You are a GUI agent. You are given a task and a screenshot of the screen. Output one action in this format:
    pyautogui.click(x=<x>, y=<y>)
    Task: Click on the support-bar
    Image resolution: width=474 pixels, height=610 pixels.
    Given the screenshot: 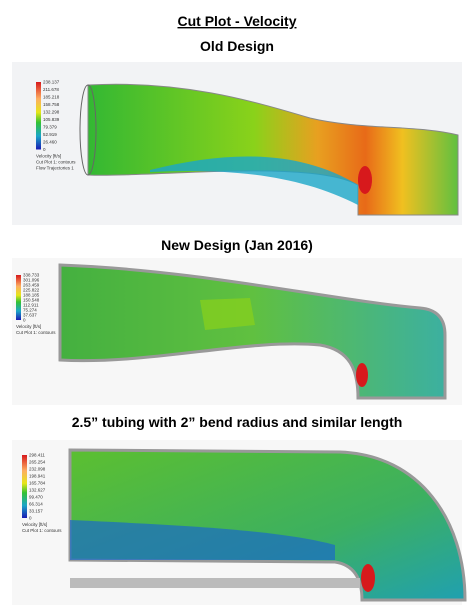 What is the action you would take?
    pyautogui.click(x=215, y=583)
    